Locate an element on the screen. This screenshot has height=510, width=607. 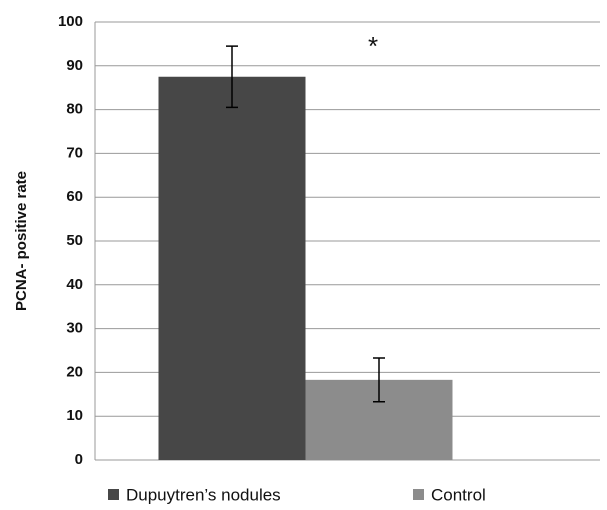
y-tick-label: 40 is located at coordinates (74, 284).